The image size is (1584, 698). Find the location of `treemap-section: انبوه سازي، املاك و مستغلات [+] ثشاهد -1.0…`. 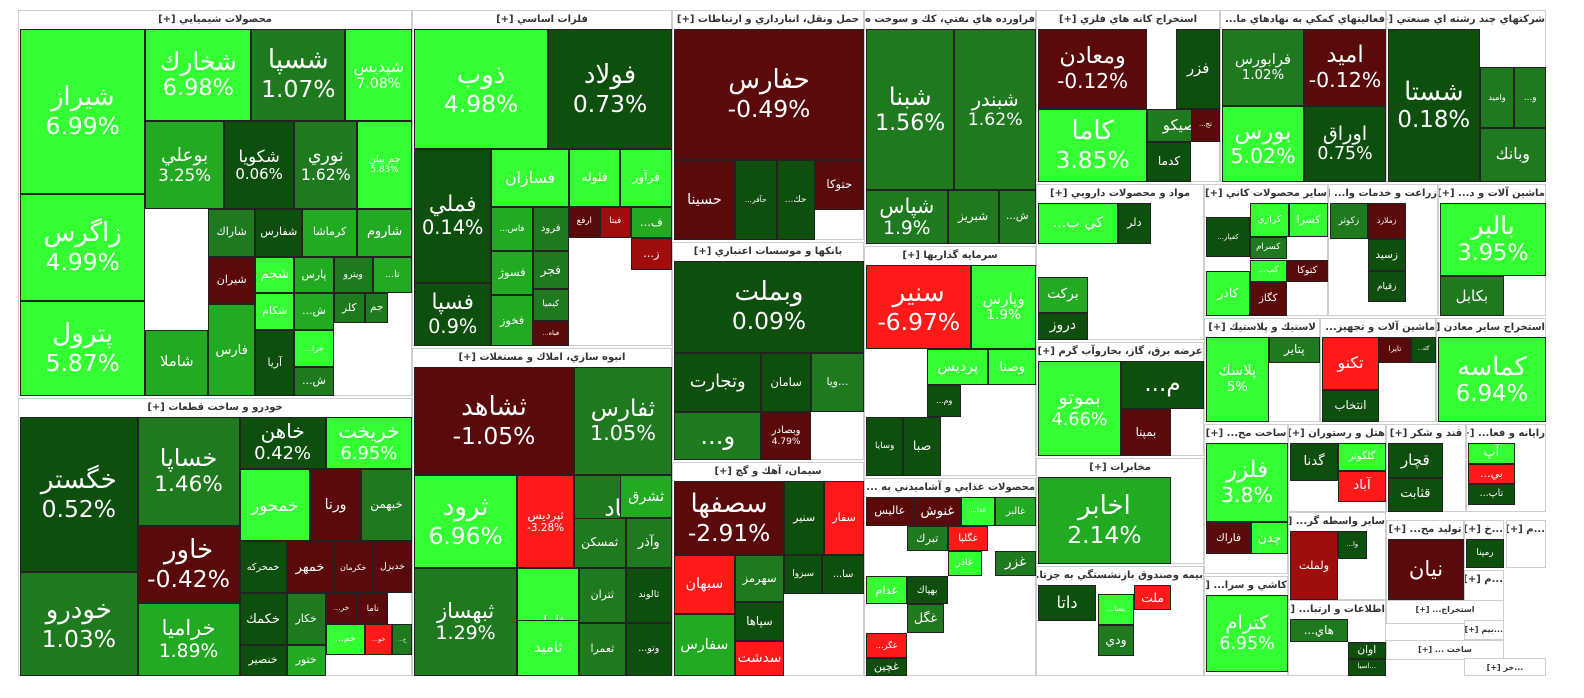

treemap-section: انبوه سازي، املاك و مستغلات [+] ثشاهد -1.0… is located at coordinates (542, 512).